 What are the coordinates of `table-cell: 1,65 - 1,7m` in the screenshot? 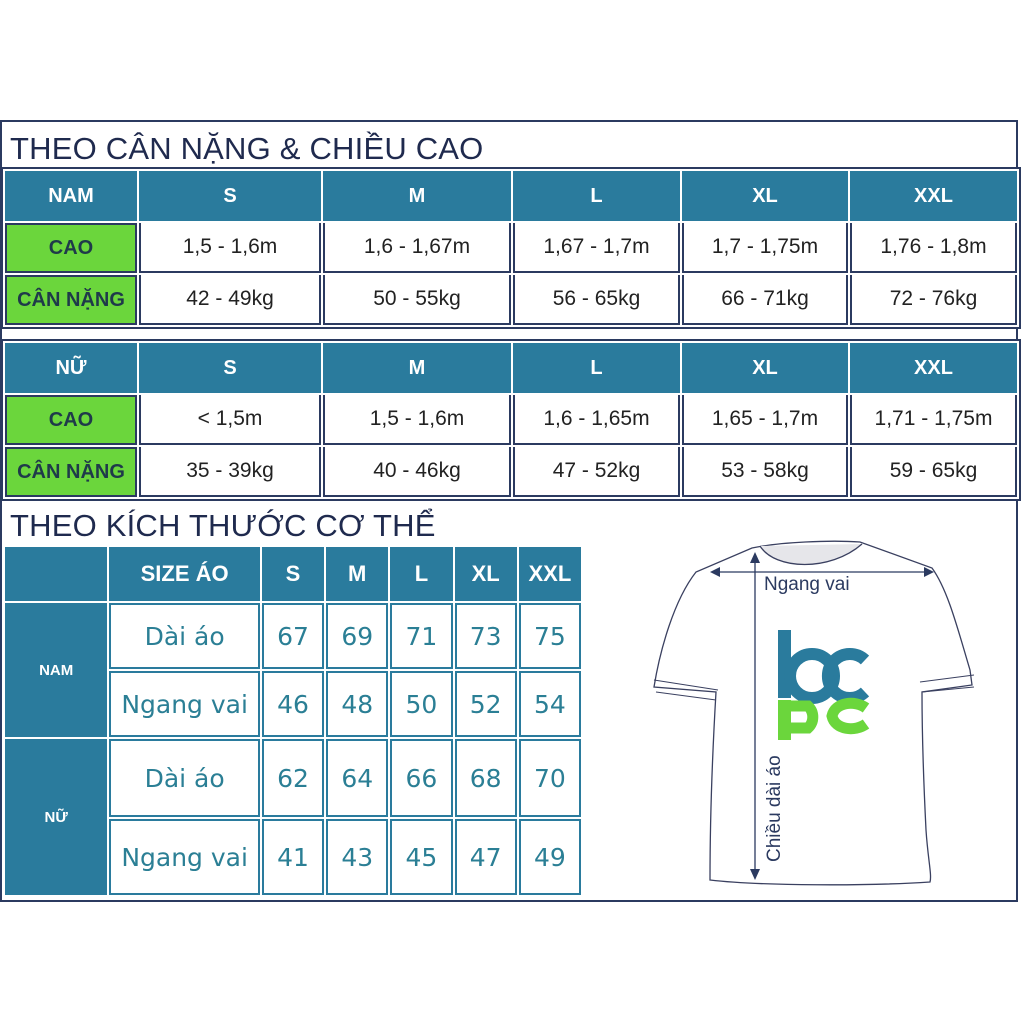 It's located at (765, 420).